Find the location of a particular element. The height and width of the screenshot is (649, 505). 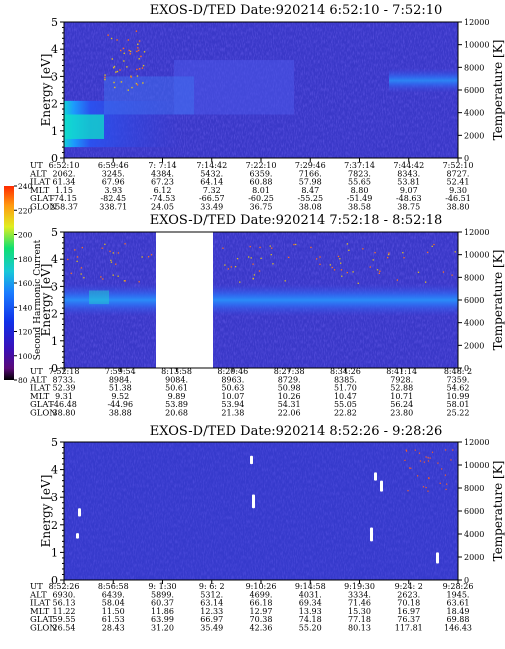

table-cell: 38.80 is located at coordinates (64, 413).